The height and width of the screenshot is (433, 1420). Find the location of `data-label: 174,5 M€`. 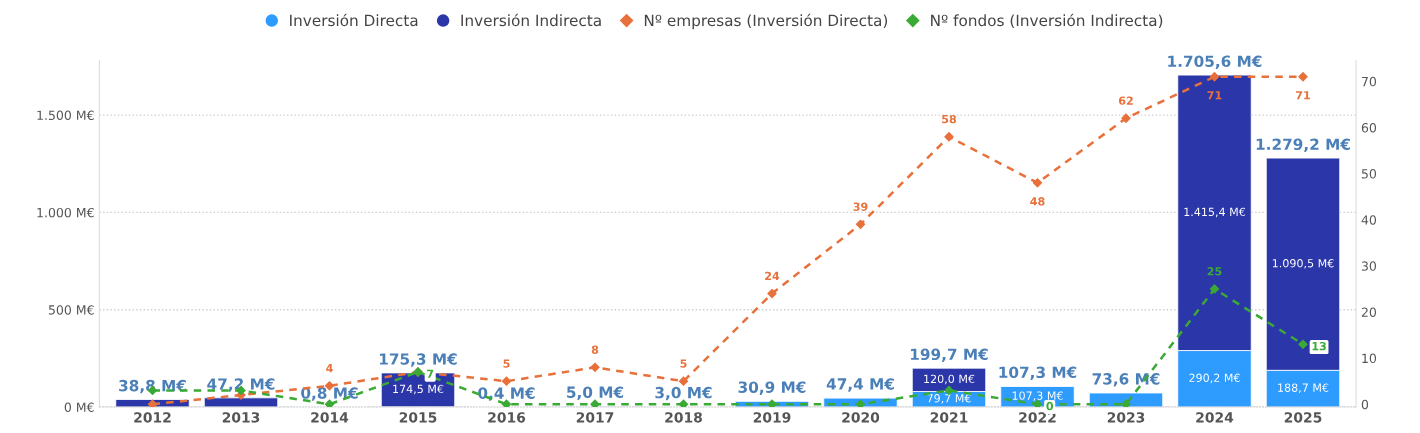

data-label: 174,5 M€ is located at coordinates (418, 389).